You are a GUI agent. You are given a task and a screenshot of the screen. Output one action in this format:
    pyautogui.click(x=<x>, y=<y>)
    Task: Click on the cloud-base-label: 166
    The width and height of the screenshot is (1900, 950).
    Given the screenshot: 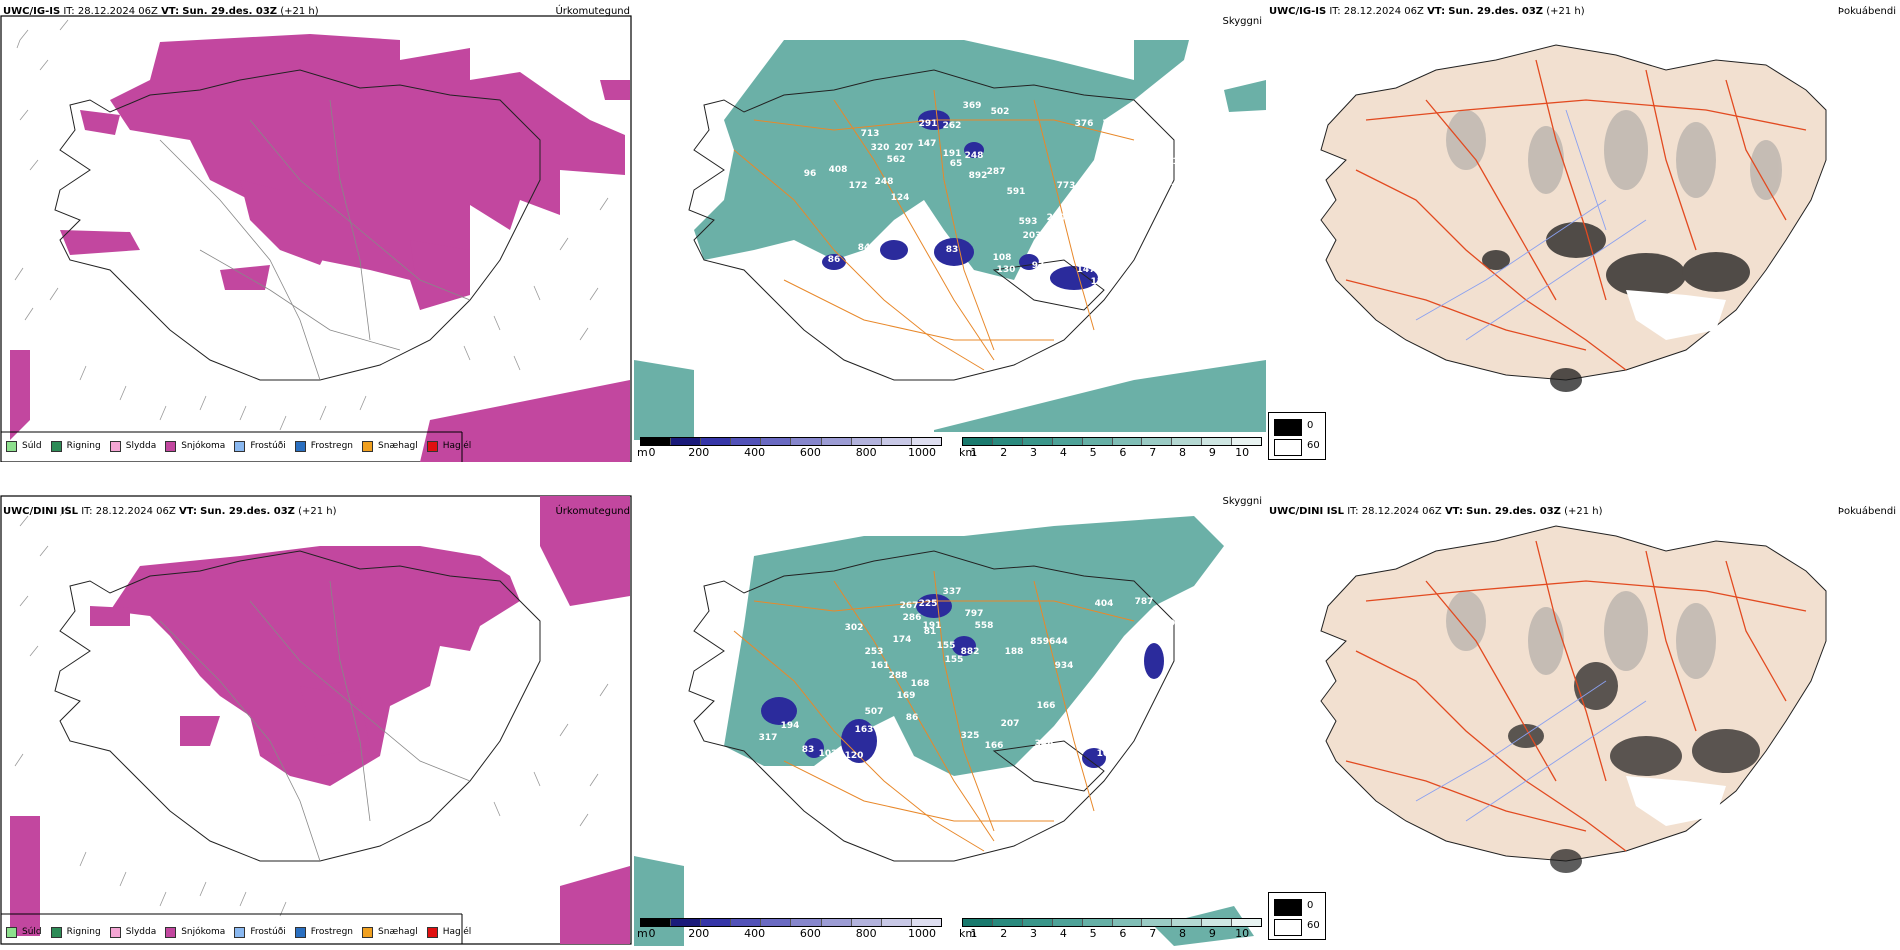 What is the action you would take?
    pyautogui.click(x=1046, y=706)
    